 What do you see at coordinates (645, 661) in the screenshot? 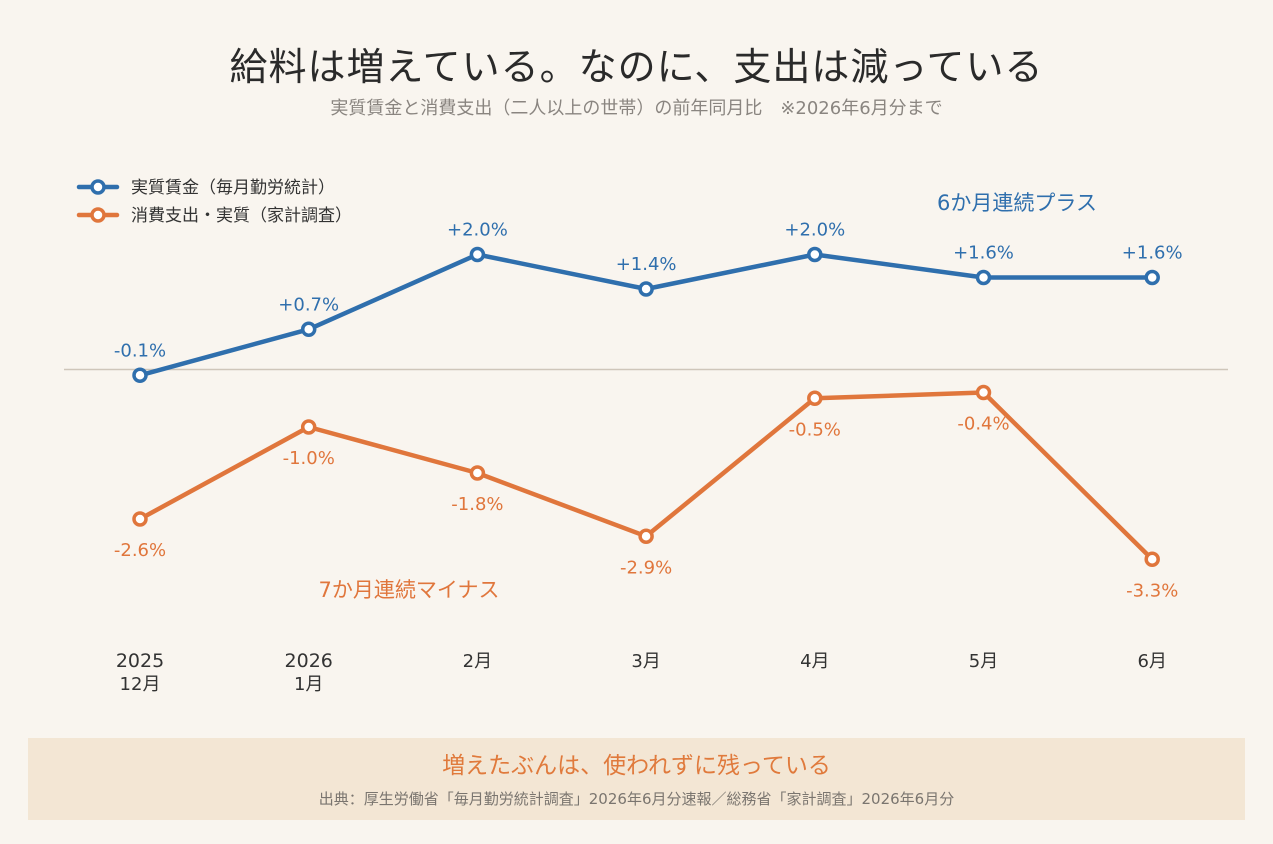
I see `x-tick-label: 3月` at bounding box center [645, 661].